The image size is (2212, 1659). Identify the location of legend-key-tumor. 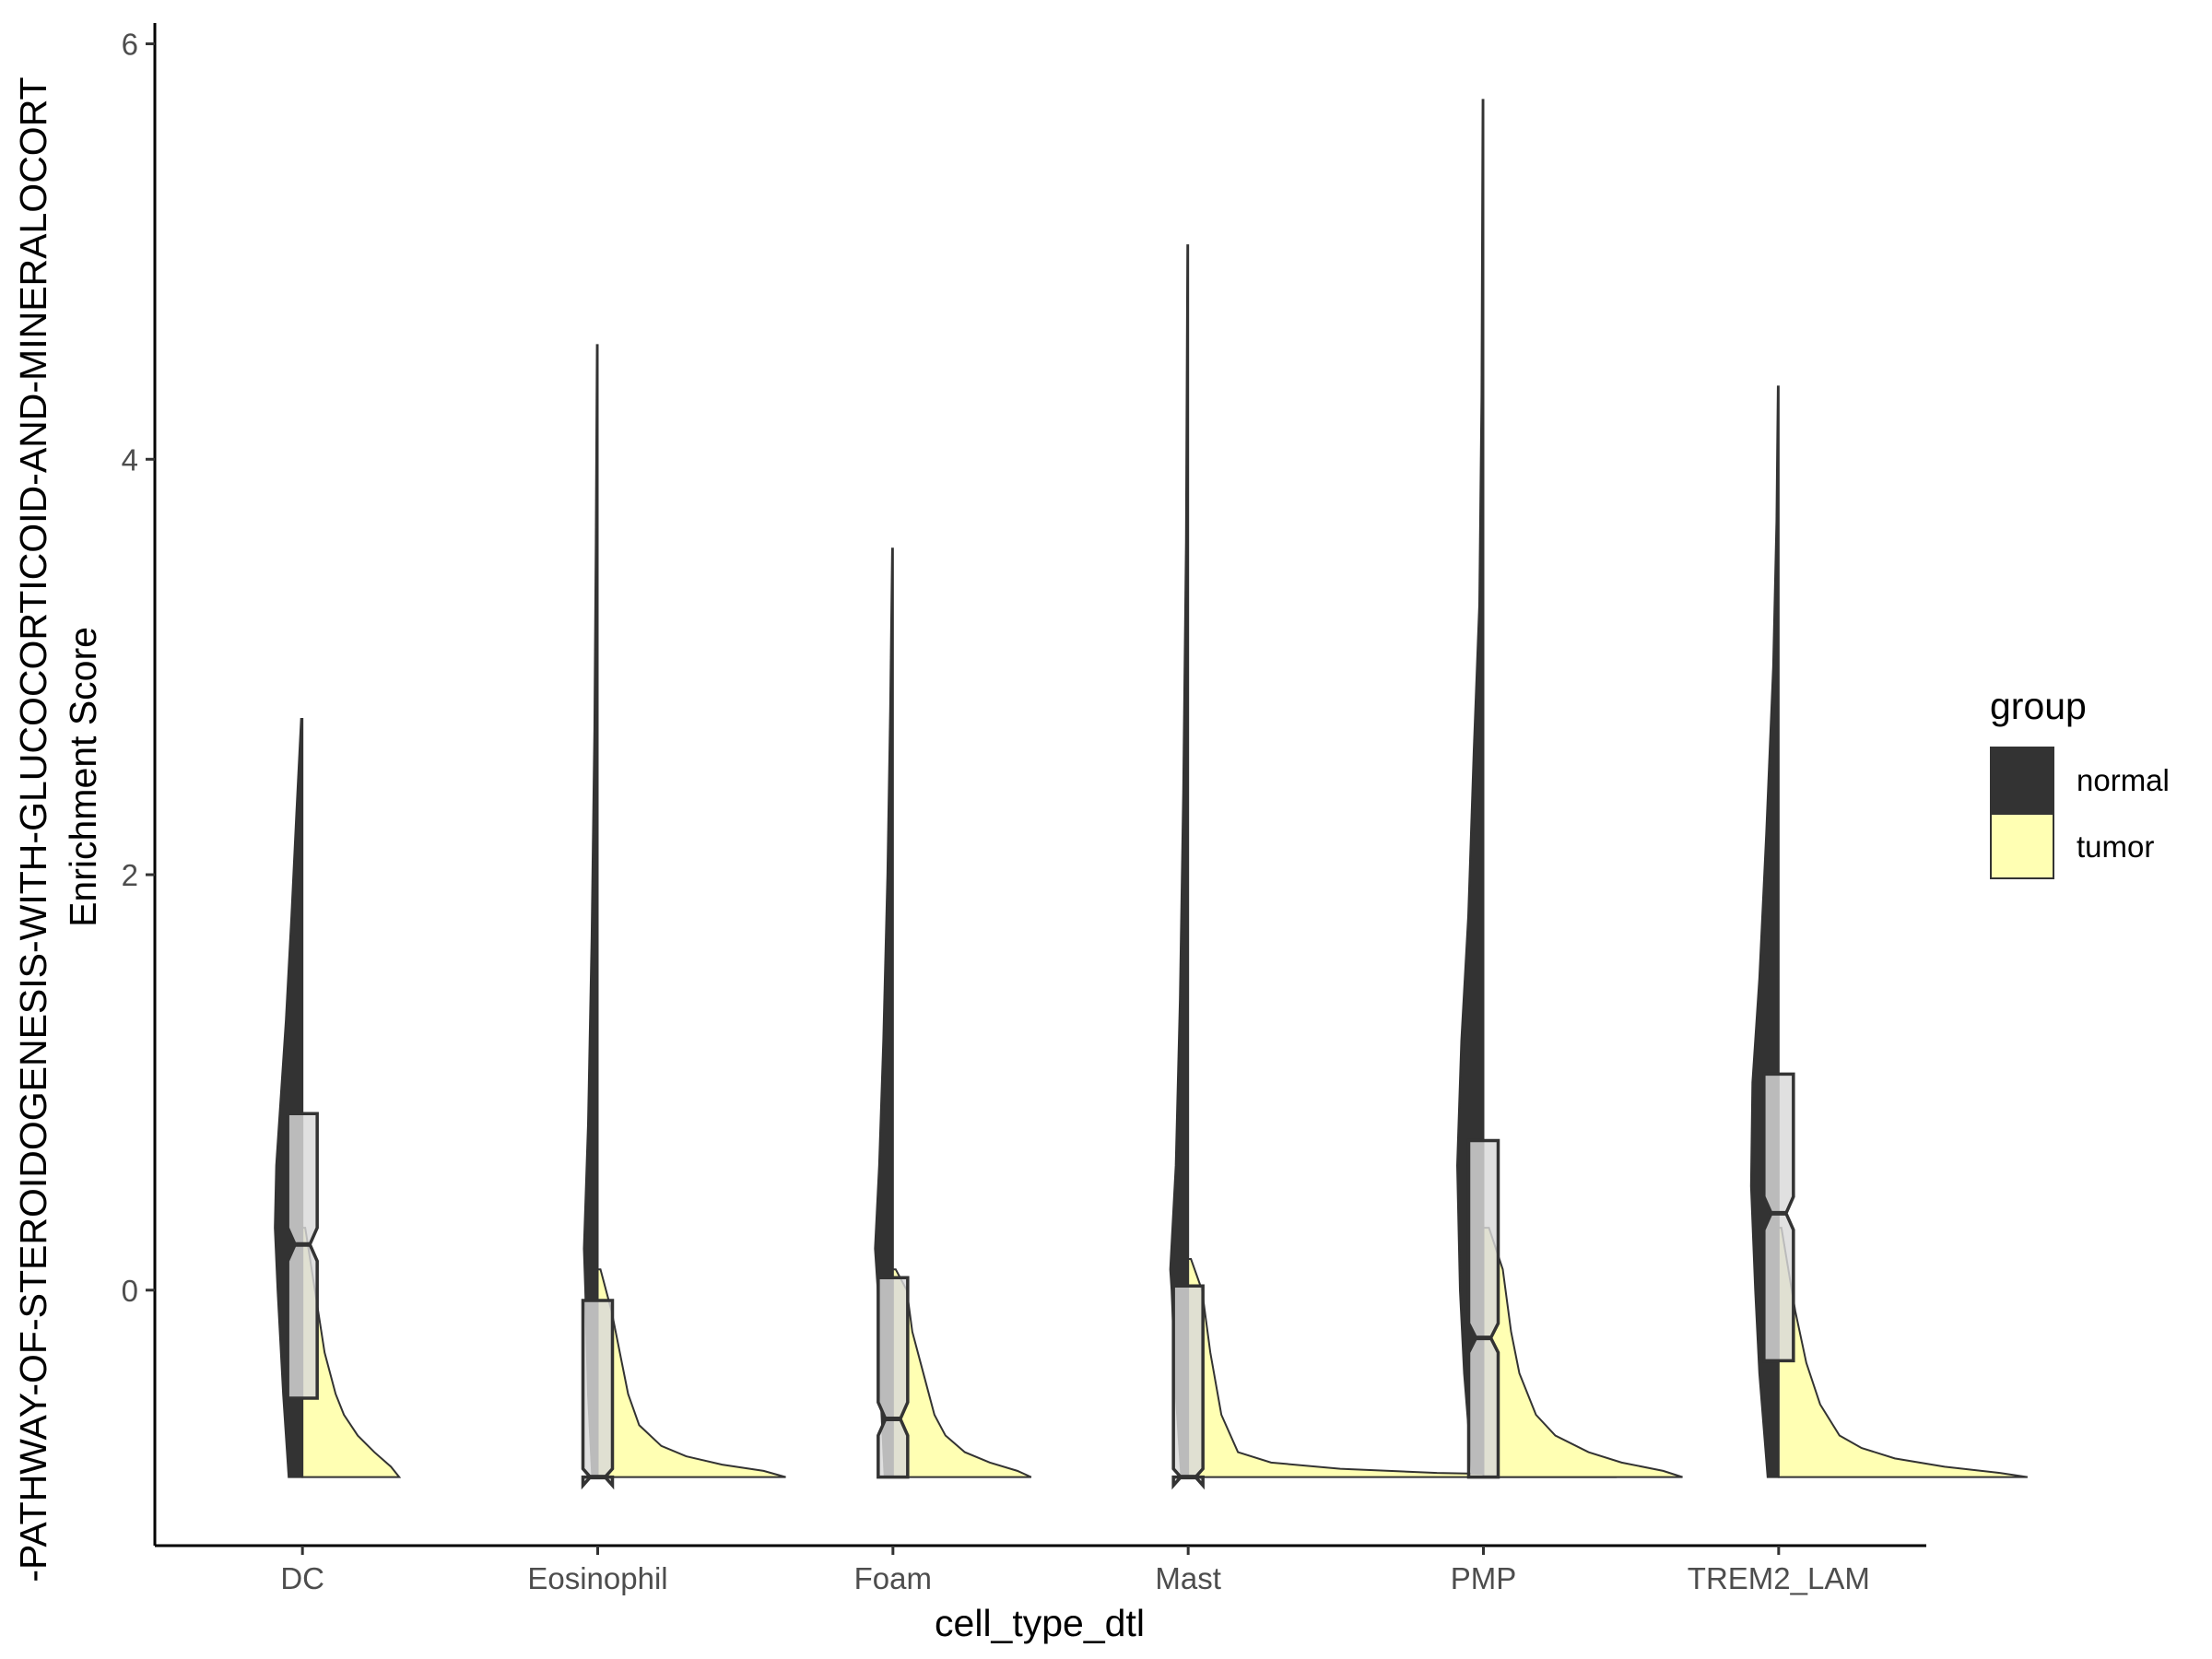
(2022, 846).